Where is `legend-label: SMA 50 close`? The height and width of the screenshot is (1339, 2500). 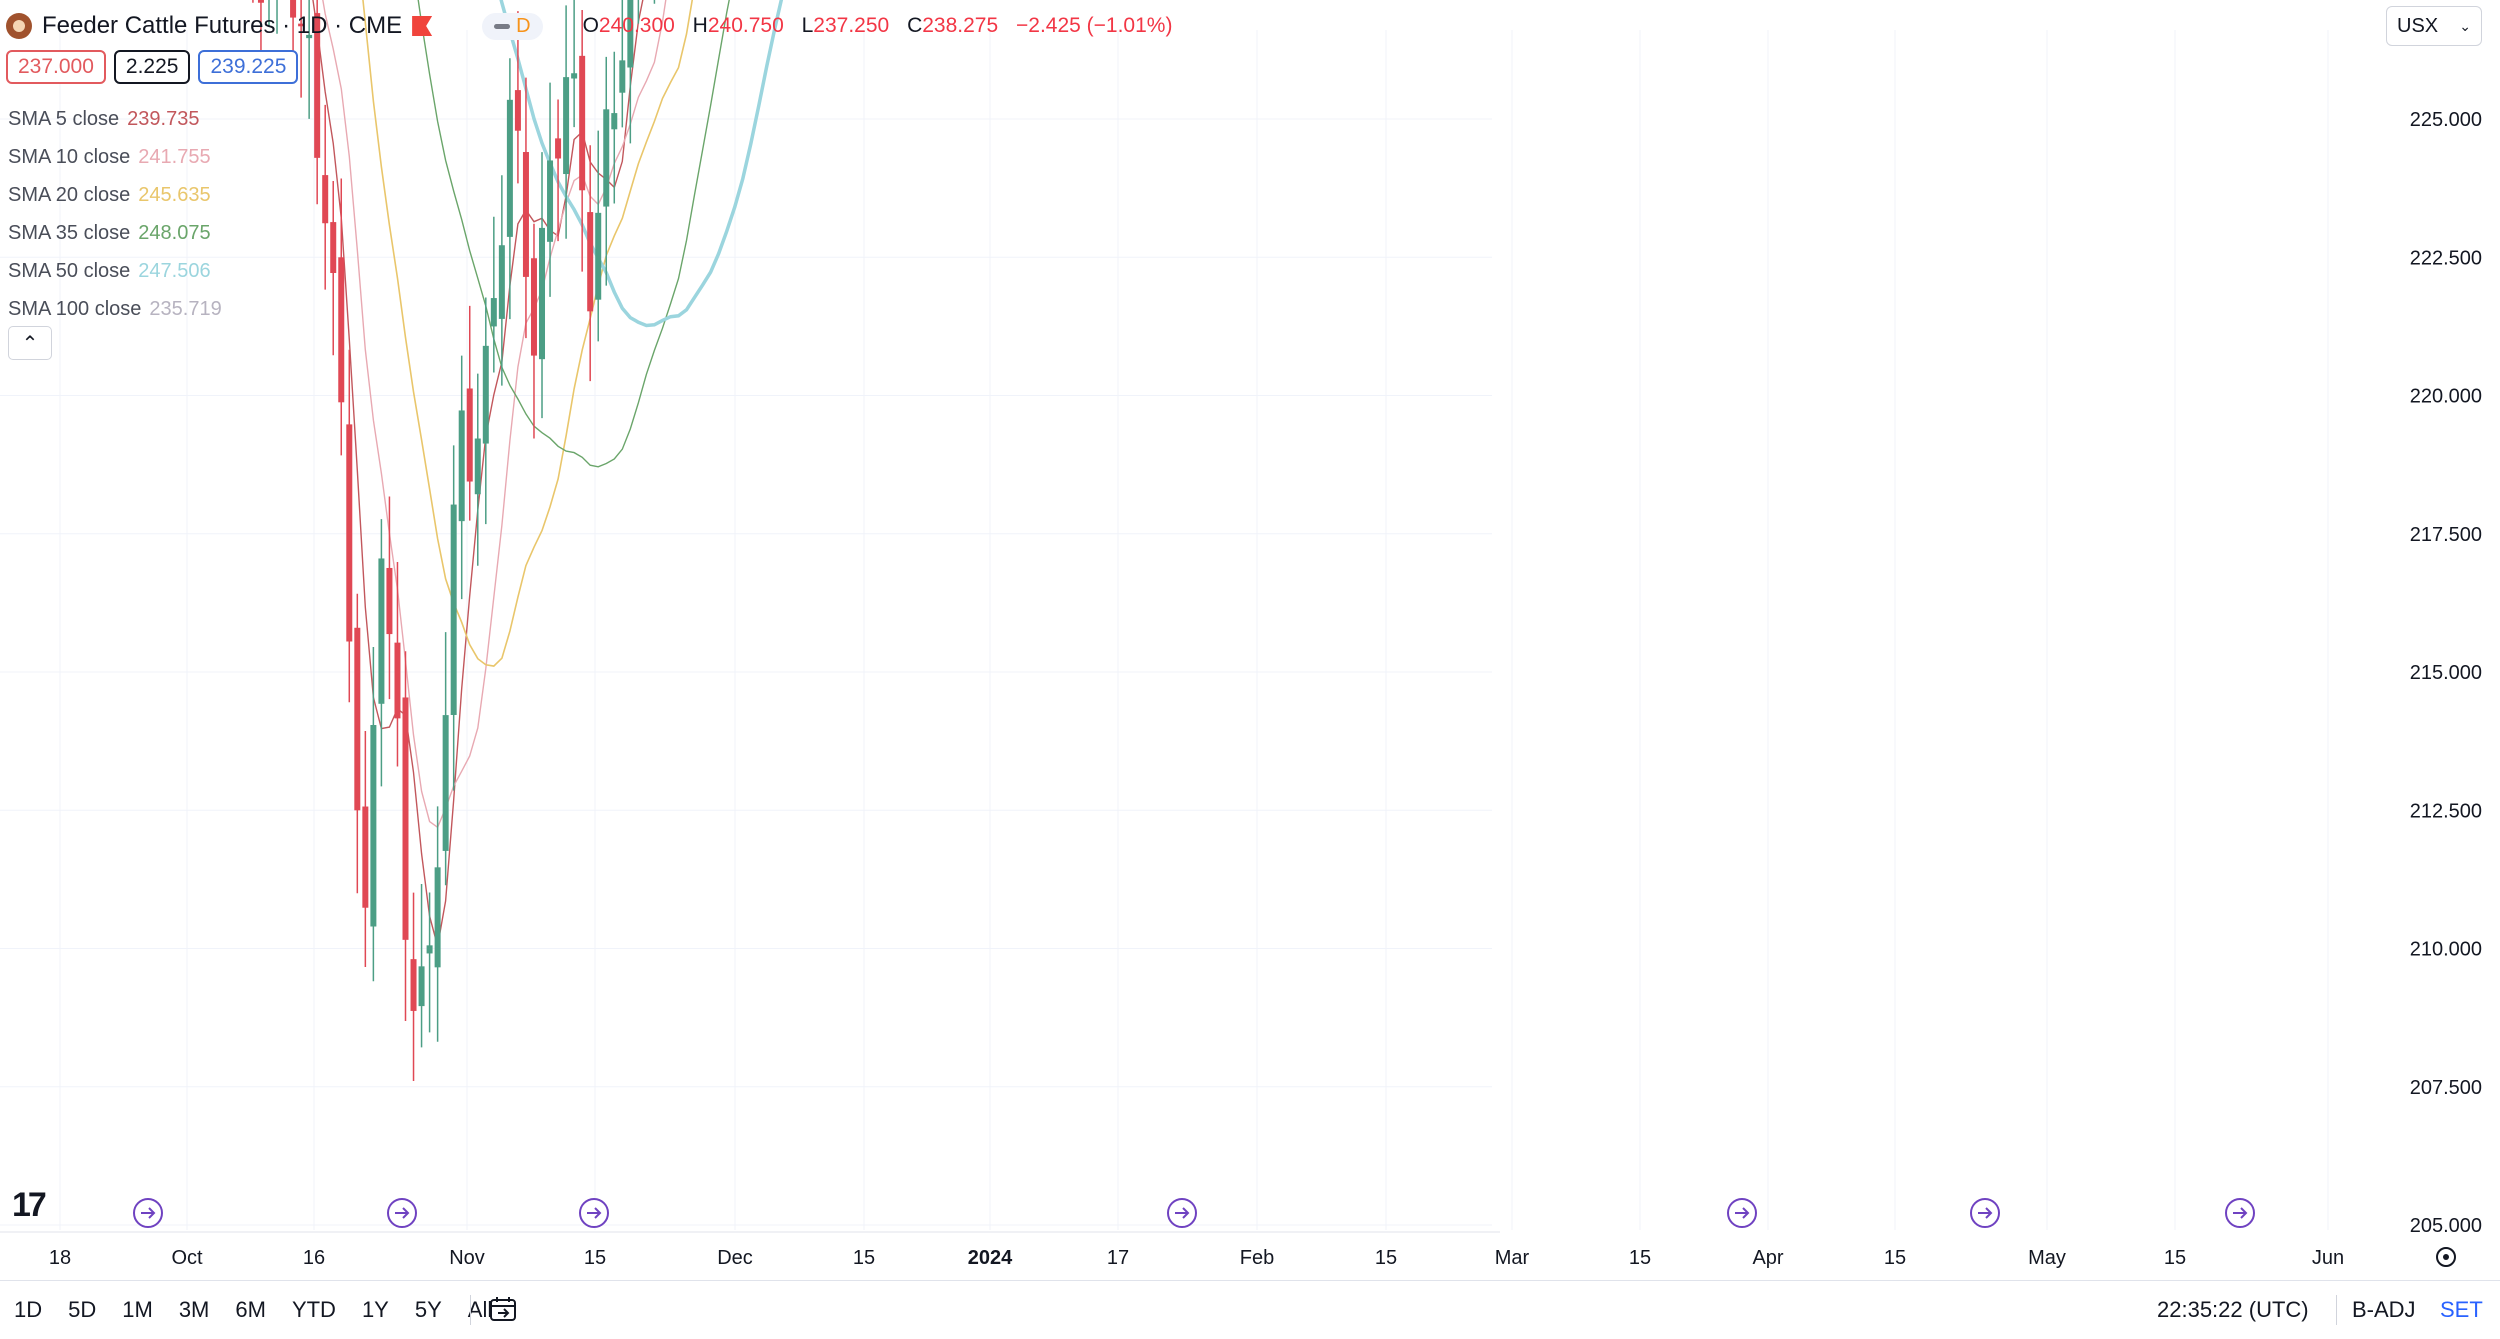 legend-label: SMA 50 close is located at coordinates (69, 271).